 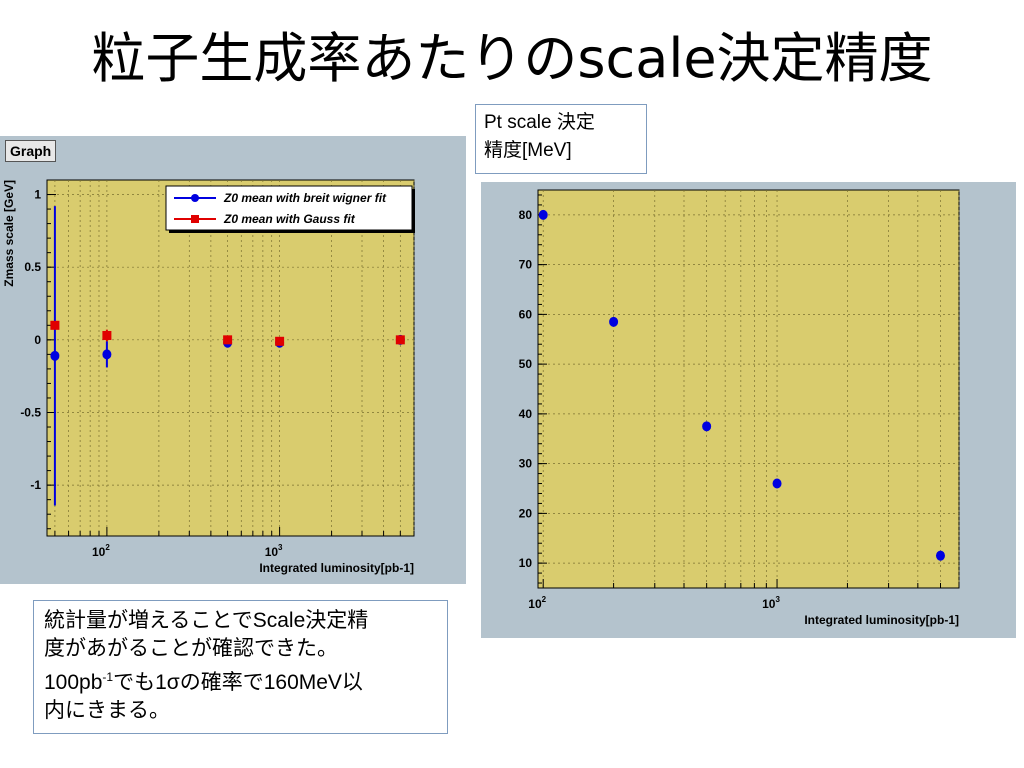 I want to click on note-line-3-a: 100pb, so click(x=73, y=682).